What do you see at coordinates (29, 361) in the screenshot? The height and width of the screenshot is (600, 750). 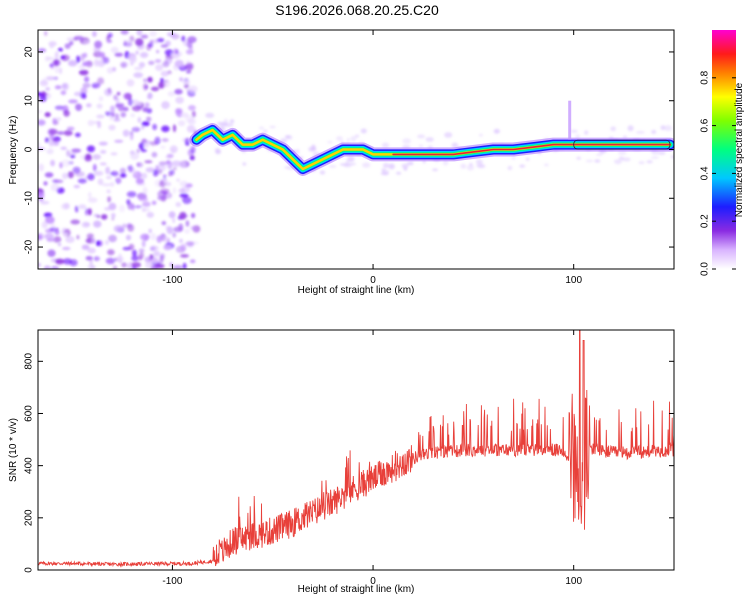 I see `y-tick-label: 800` at bounding box center [29, 361].